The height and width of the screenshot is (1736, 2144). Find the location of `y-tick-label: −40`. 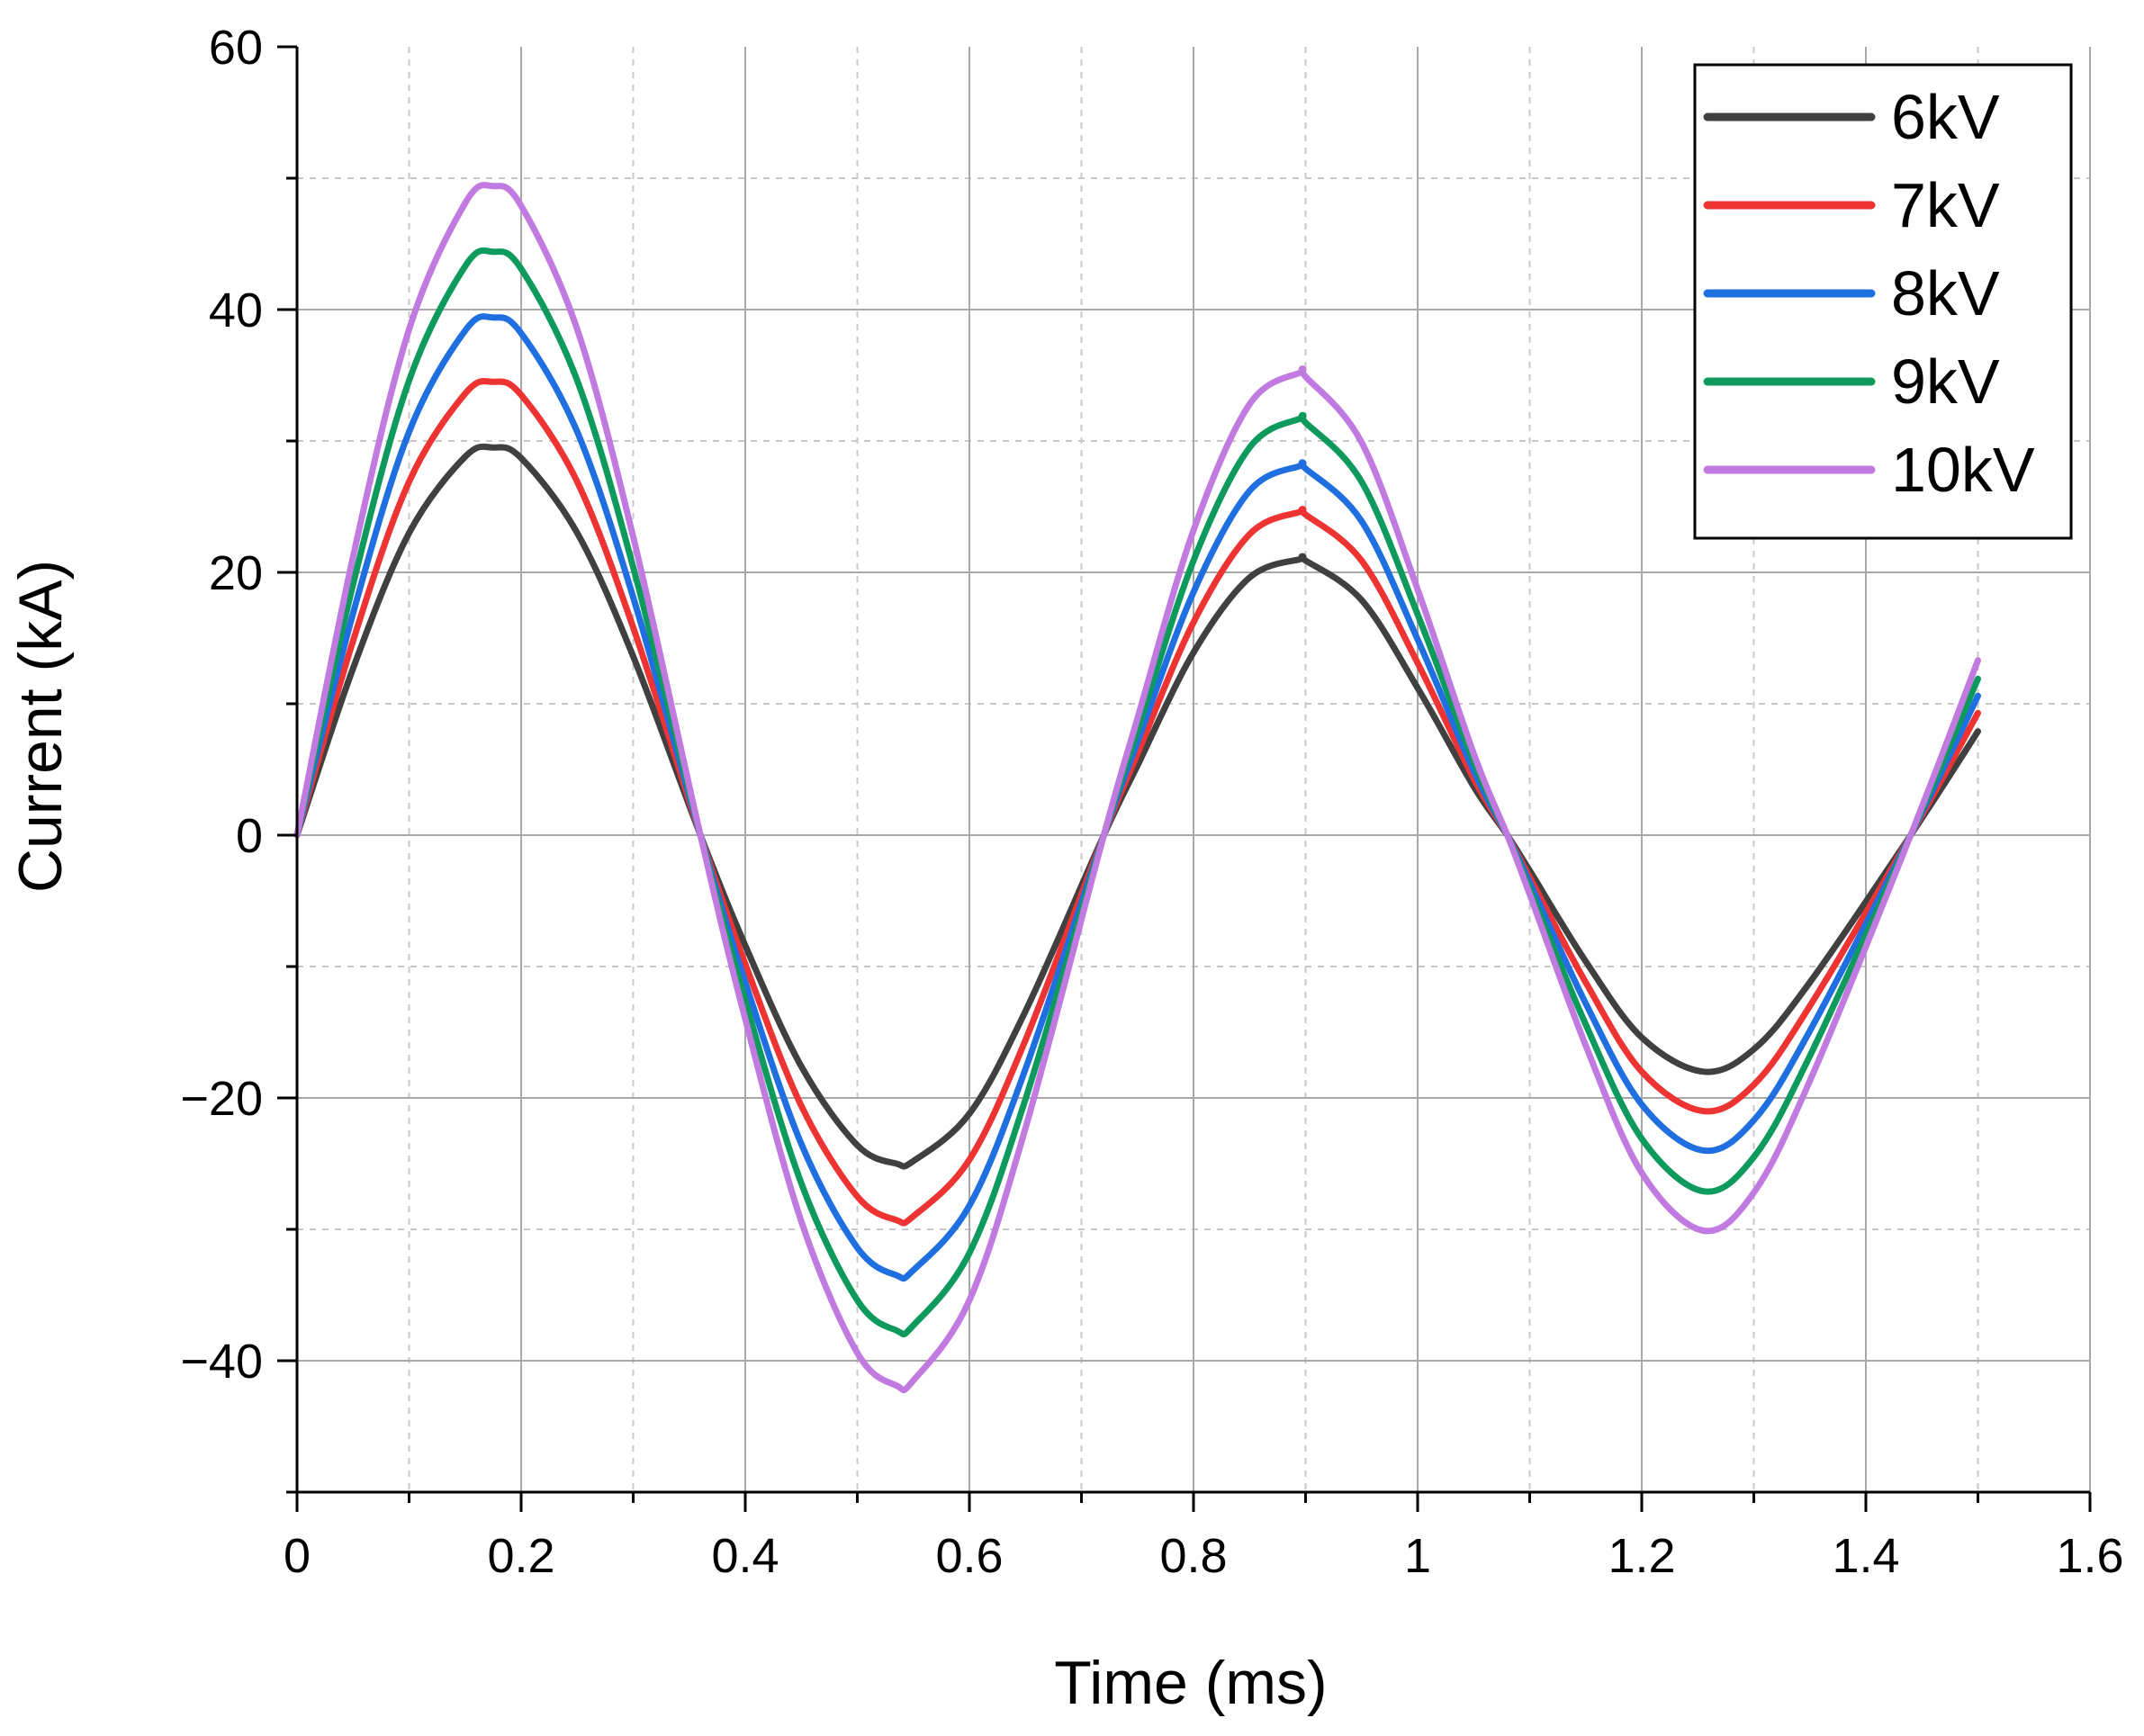

y-tick-label: −40 is located at coordinates (221, 1362).